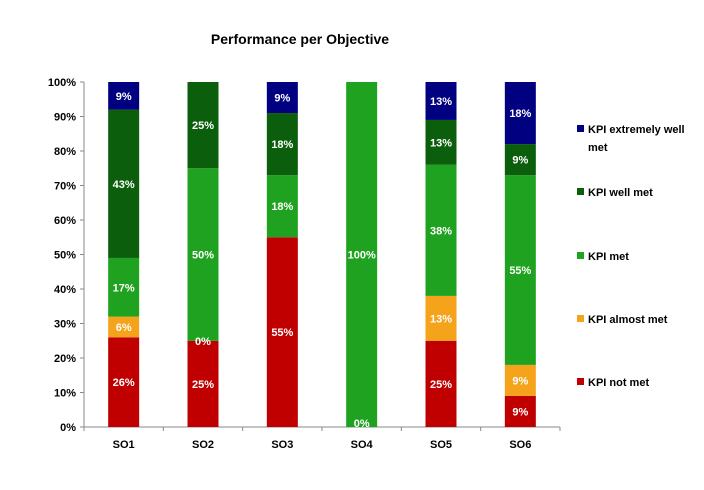 The height and width of the screenshot is (490, 704). I want to click on data-label: 26%, so click(124, 383).